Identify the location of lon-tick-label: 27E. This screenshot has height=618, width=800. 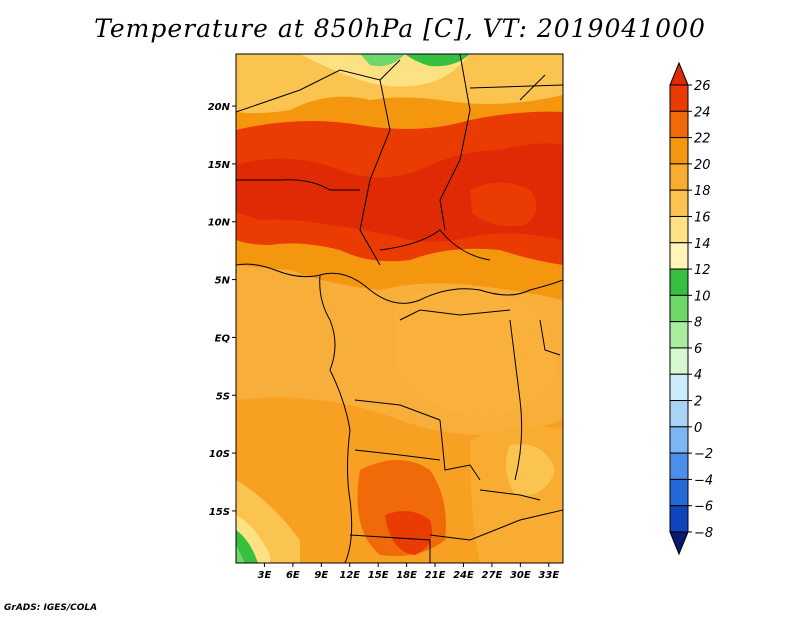
(492, 575).